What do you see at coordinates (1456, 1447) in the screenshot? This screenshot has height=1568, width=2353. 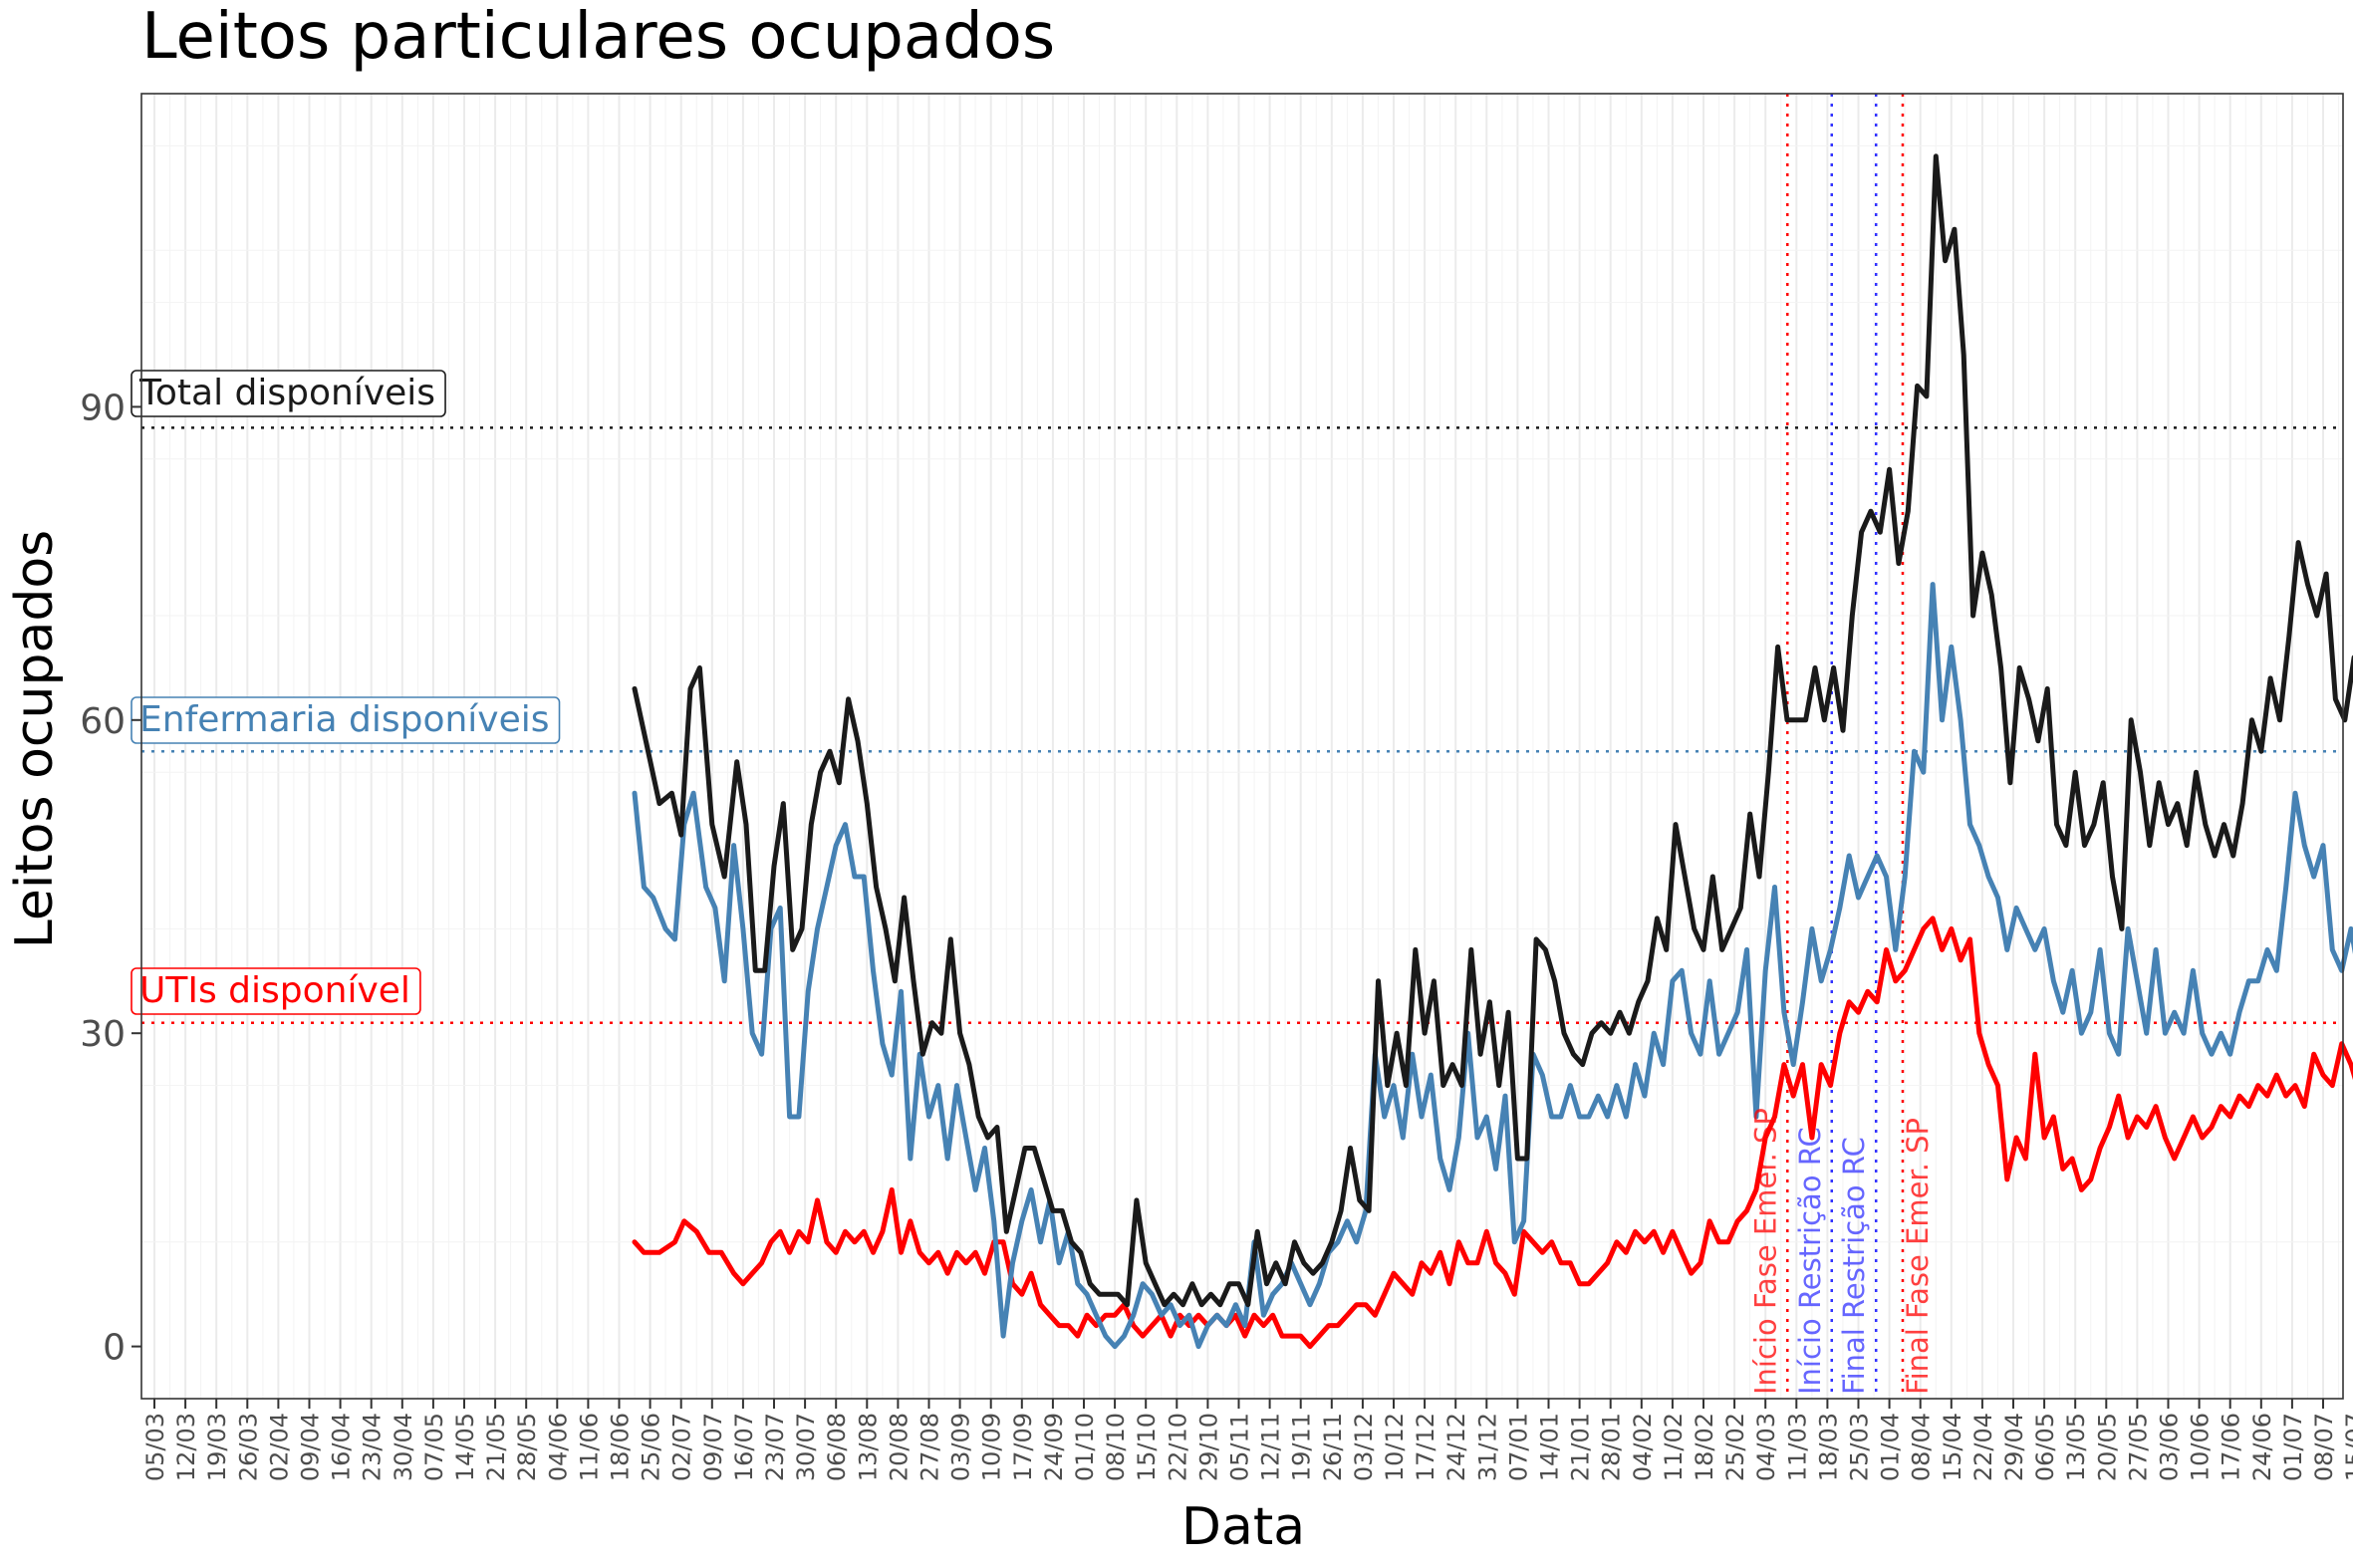 I see `x-tick-label: 24/12` at bounding box center [1456, 1447].